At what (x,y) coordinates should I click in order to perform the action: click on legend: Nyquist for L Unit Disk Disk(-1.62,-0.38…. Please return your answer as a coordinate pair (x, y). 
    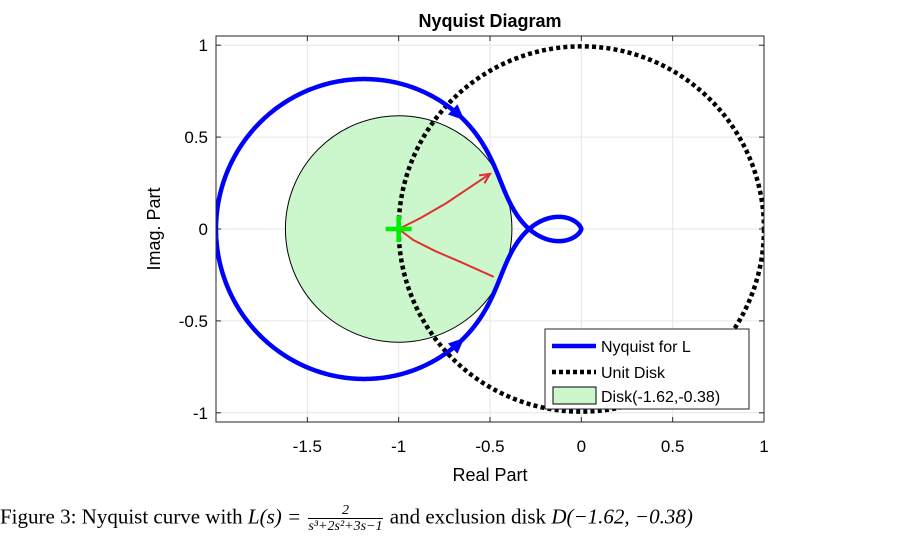
    Looking at the image, I should click on (647, 369).